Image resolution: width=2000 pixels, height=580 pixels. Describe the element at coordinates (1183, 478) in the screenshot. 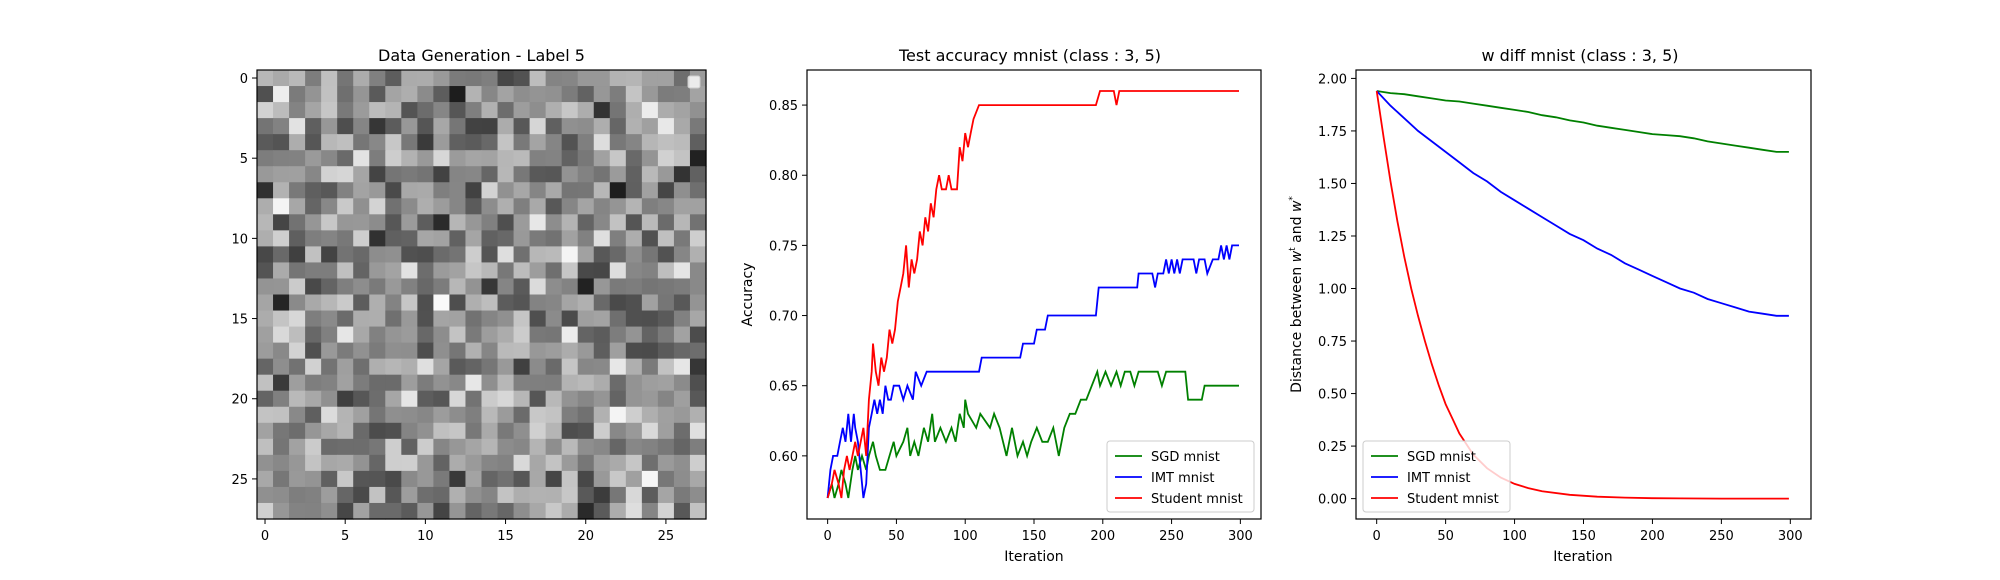

I see `accuracy-legend-label: IMT mnist` at that location.